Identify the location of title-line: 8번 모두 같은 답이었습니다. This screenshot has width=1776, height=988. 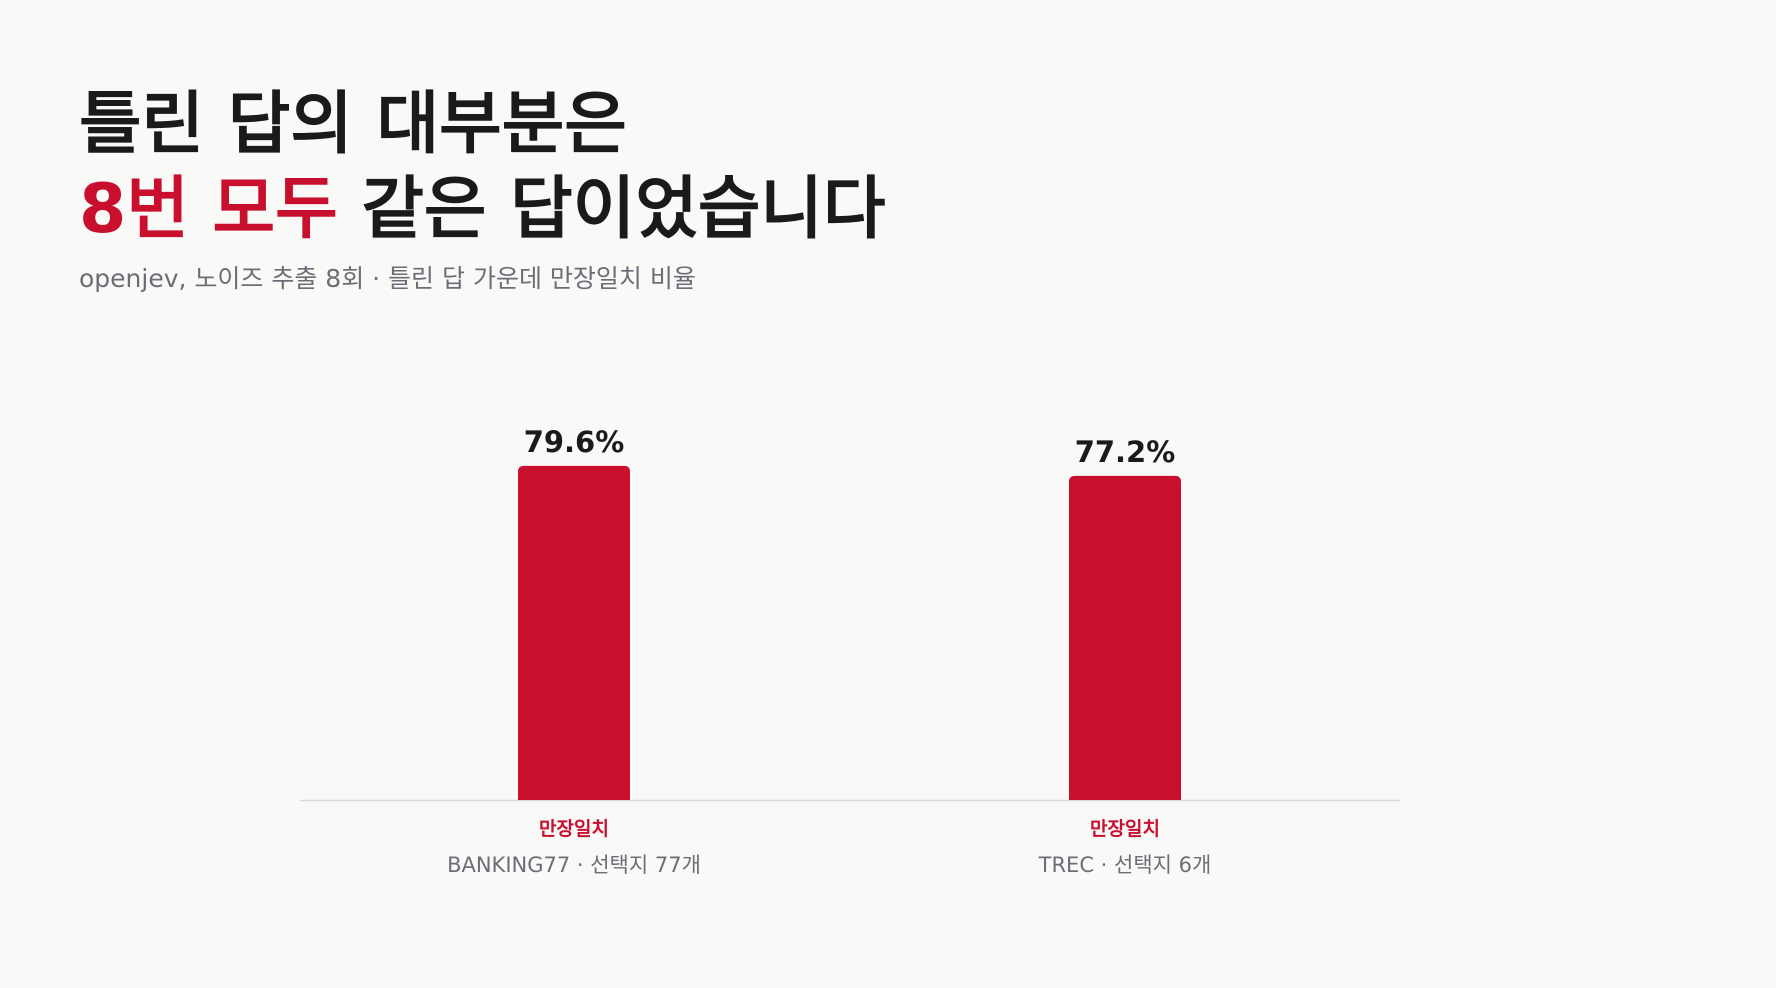
(482, 209).